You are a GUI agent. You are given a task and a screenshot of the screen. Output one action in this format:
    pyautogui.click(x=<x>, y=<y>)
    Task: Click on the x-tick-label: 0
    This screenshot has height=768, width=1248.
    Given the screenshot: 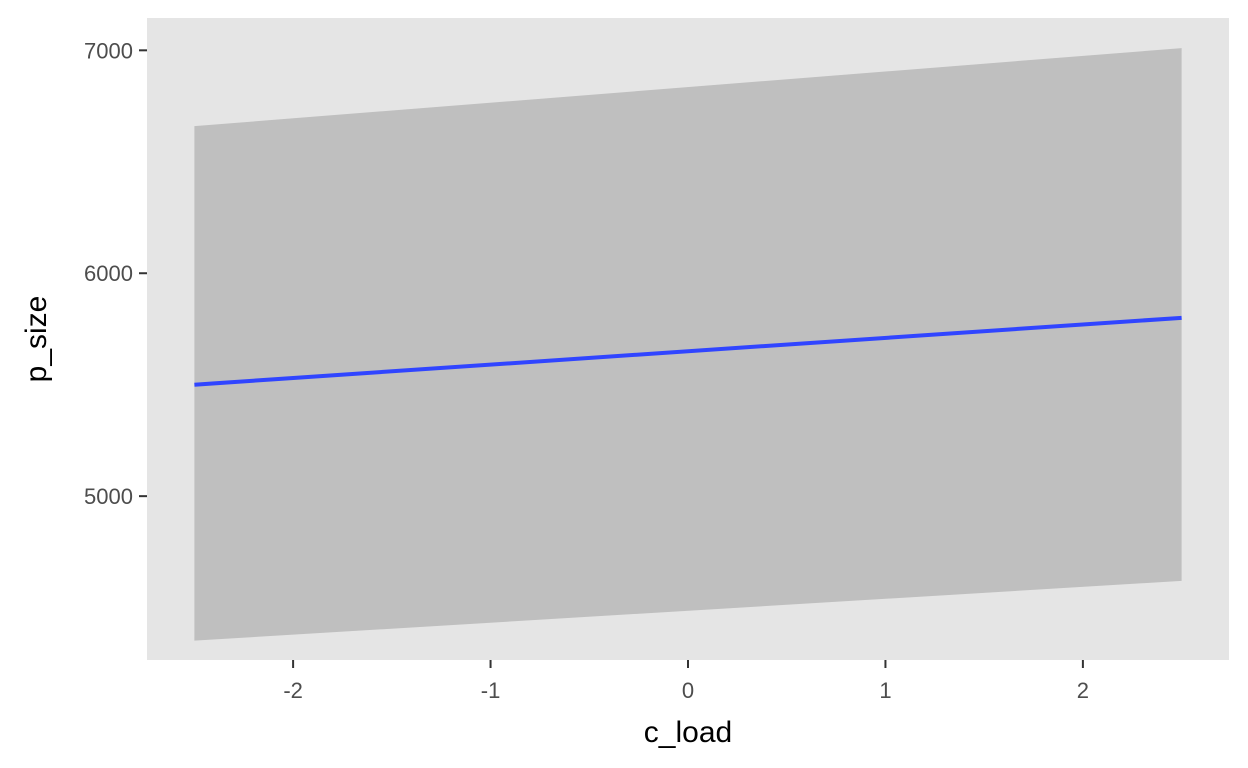 What is the action you would take?
    pyautogui.click(x=688, y=690)
    